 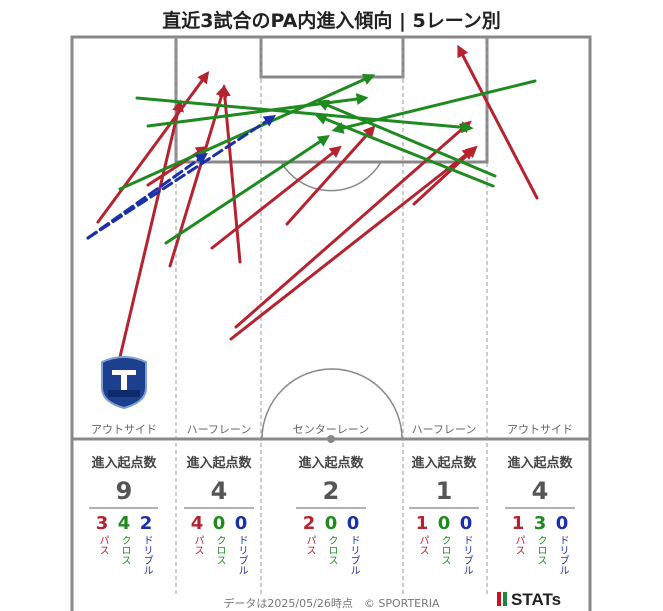 I want to click on lane-stats-halfspace-left: 進入起点数 4, so click(x=219, y=478).